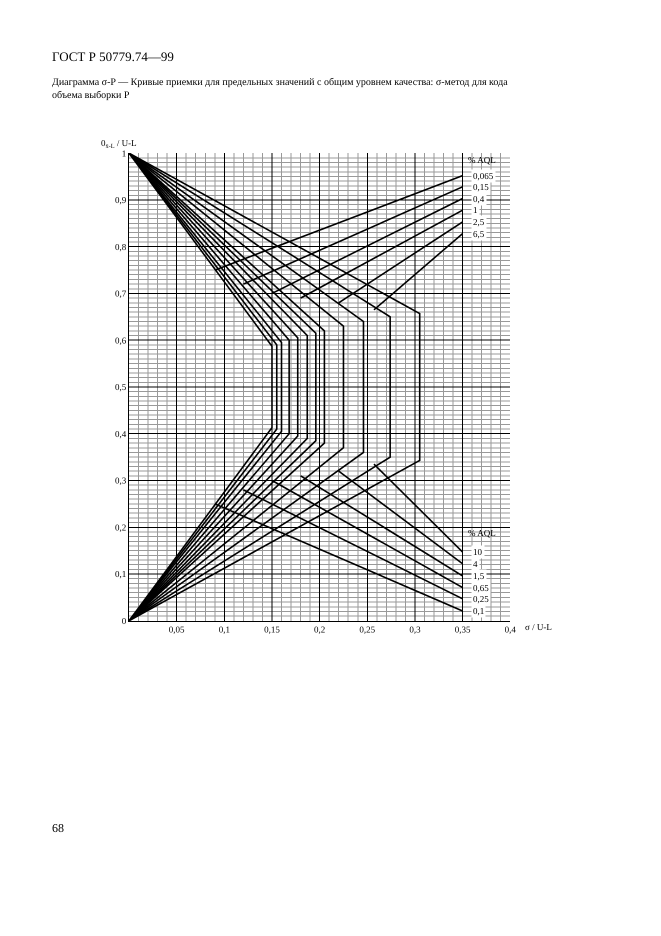  What do you see at coordinates (113, 56) in the screenshot?
I see `text: ГОСТ Р 50779.74—99` at bounding box center [113, 56].